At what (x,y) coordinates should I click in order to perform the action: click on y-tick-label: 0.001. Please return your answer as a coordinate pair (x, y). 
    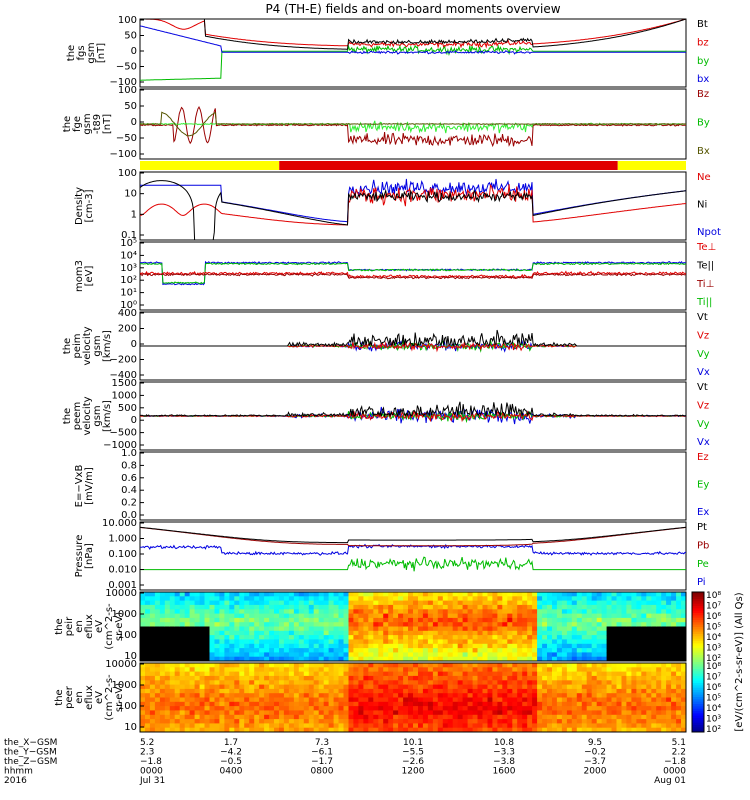
    Looking at the image, I should click on (122, 585).